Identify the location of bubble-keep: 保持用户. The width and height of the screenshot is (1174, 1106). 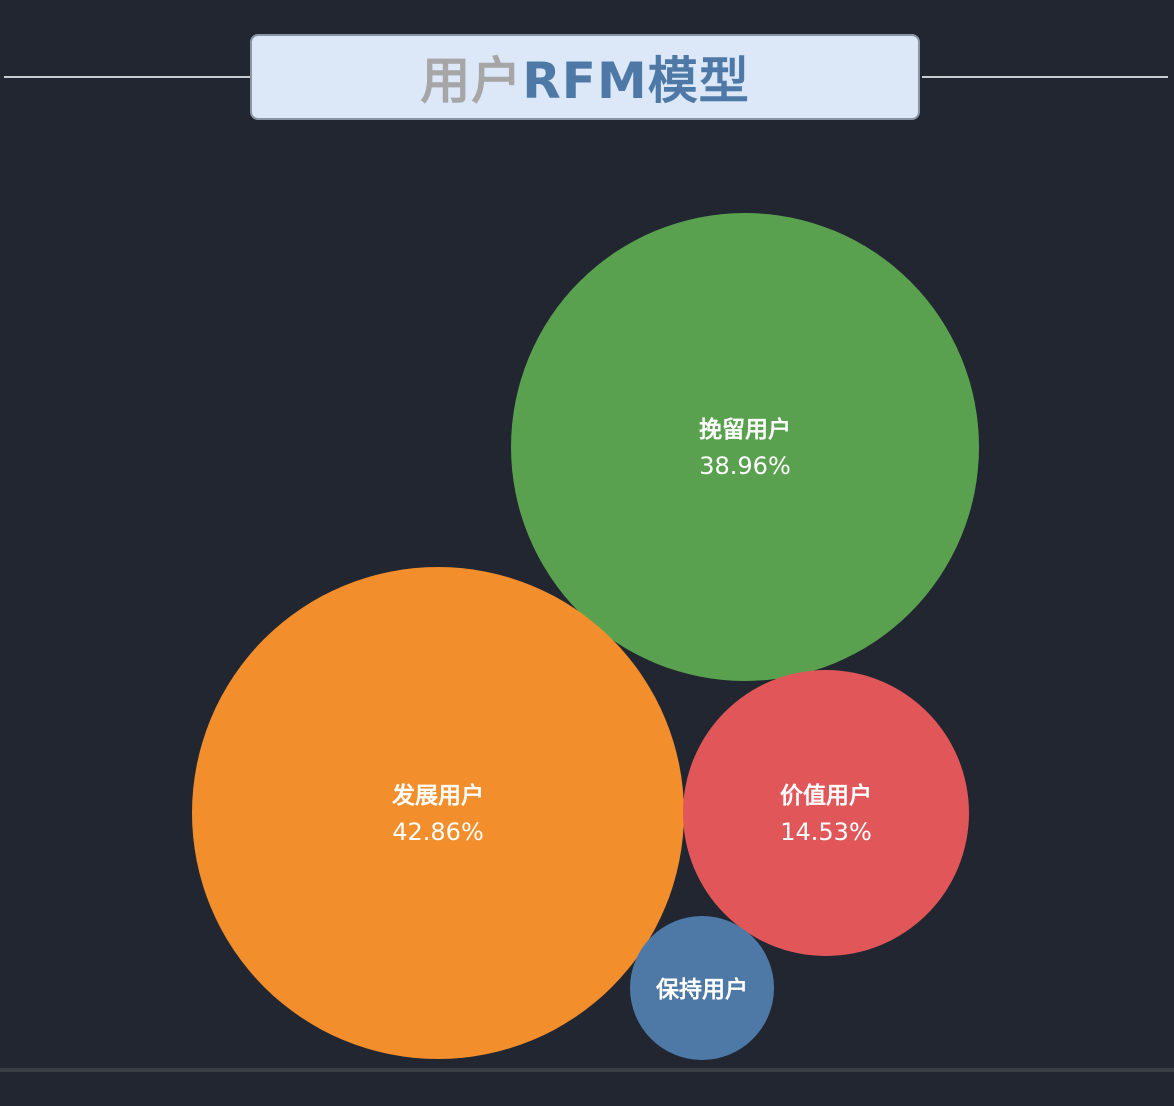
(702, 988).